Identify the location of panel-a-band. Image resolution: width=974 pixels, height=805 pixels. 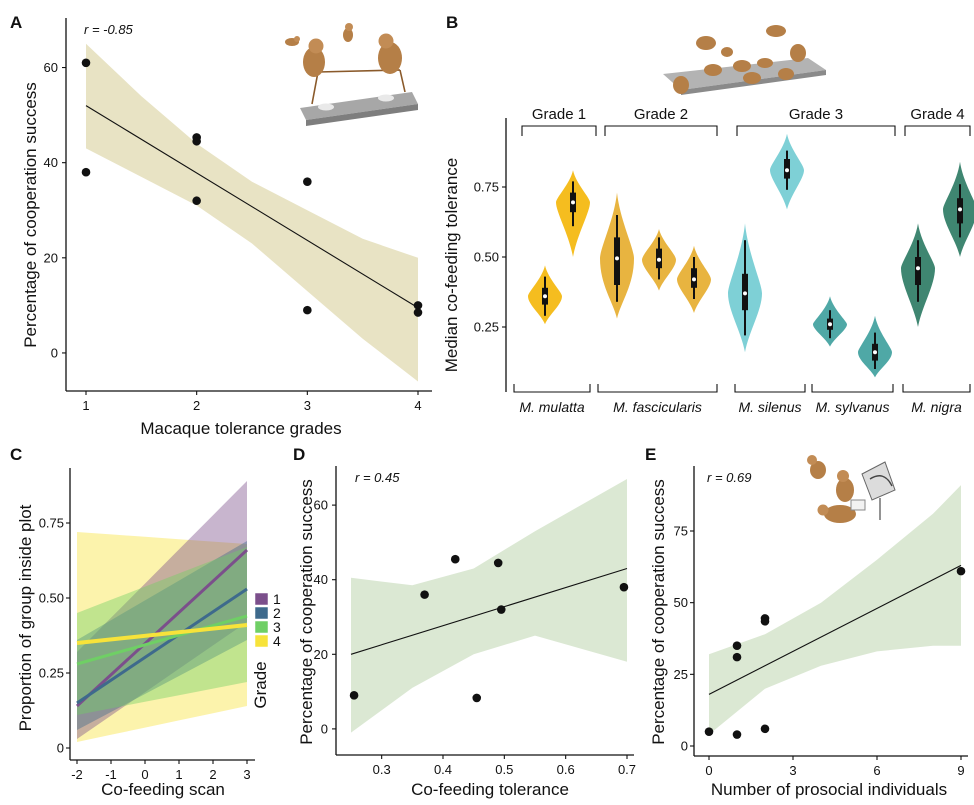
(252, 212).